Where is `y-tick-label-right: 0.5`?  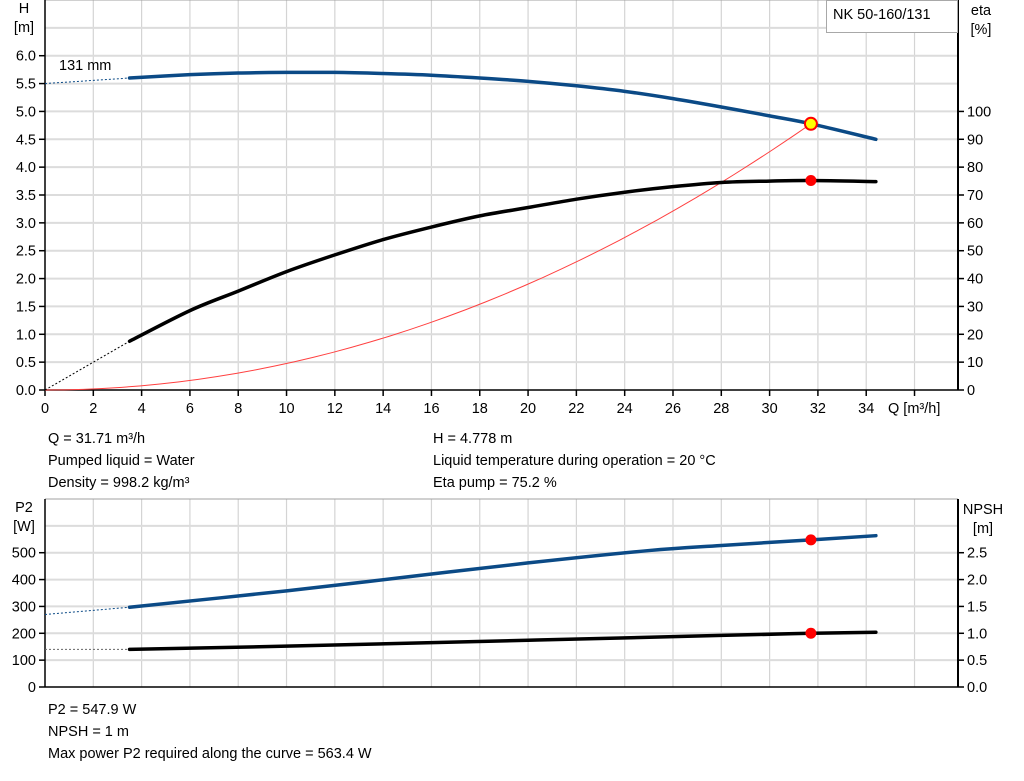 y-tick-label-right: 0.5 is located at coordinates (977, 661).